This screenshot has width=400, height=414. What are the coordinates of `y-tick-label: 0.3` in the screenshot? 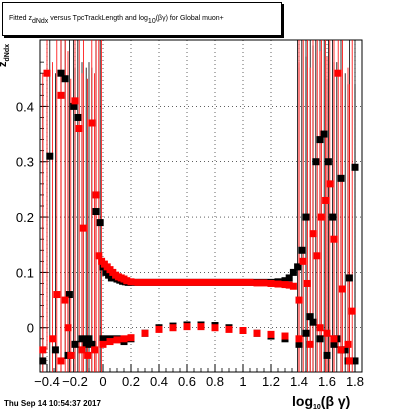 It's located at (25, 162).